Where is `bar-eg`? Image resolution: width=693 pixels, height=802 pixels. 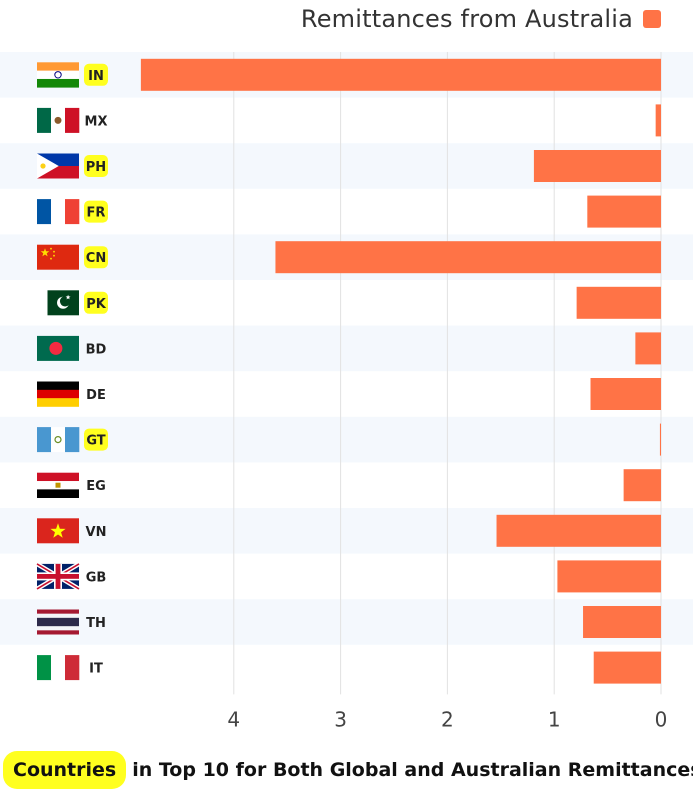 bar-eg is located at coordinates (642, 485).